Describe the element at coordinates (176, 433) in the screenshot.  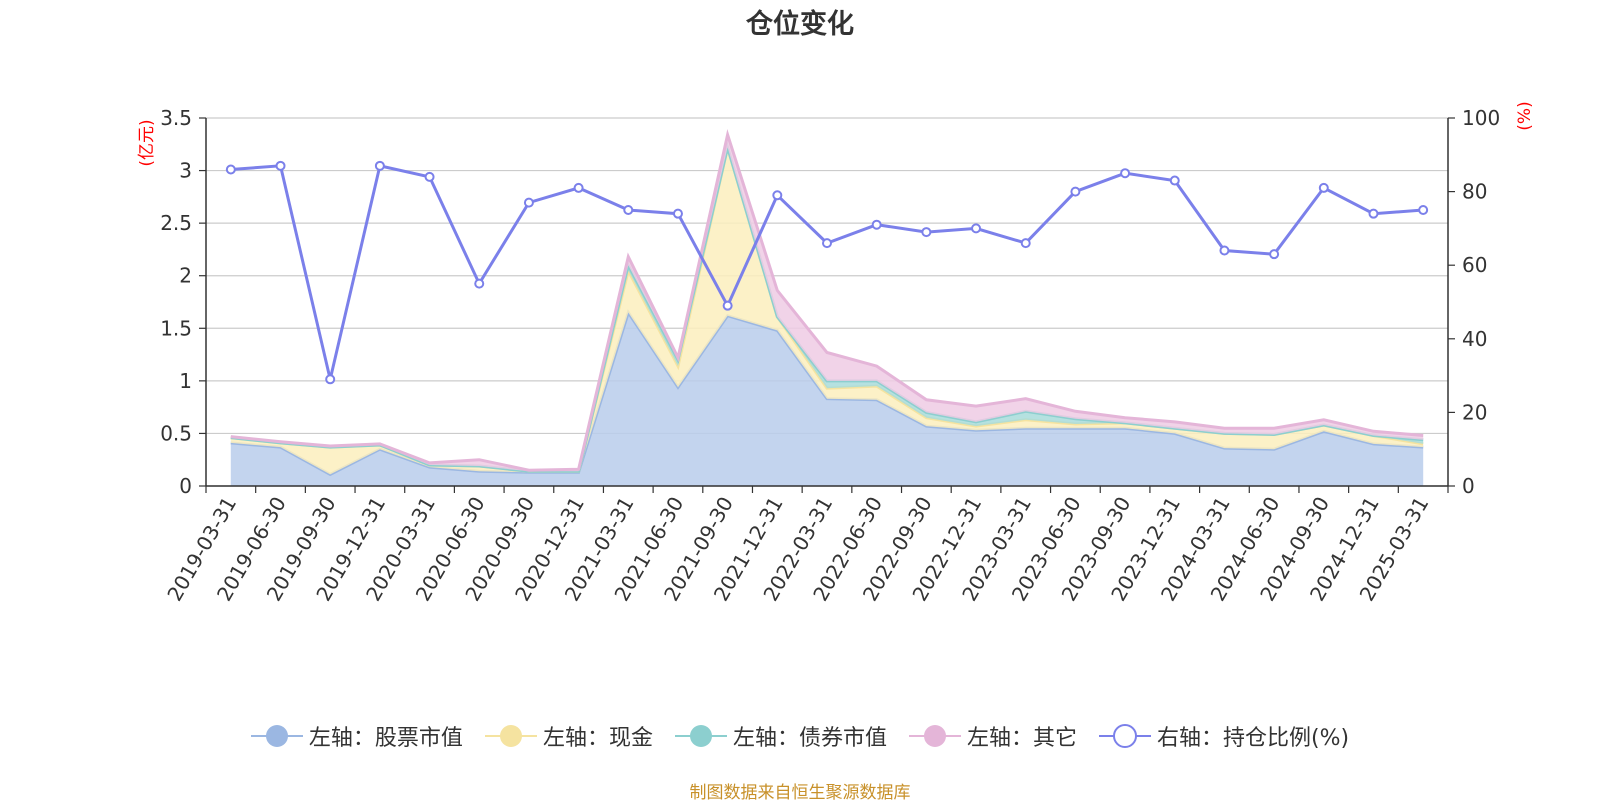
I see `left-tick-label-1: 0.5` at that location.